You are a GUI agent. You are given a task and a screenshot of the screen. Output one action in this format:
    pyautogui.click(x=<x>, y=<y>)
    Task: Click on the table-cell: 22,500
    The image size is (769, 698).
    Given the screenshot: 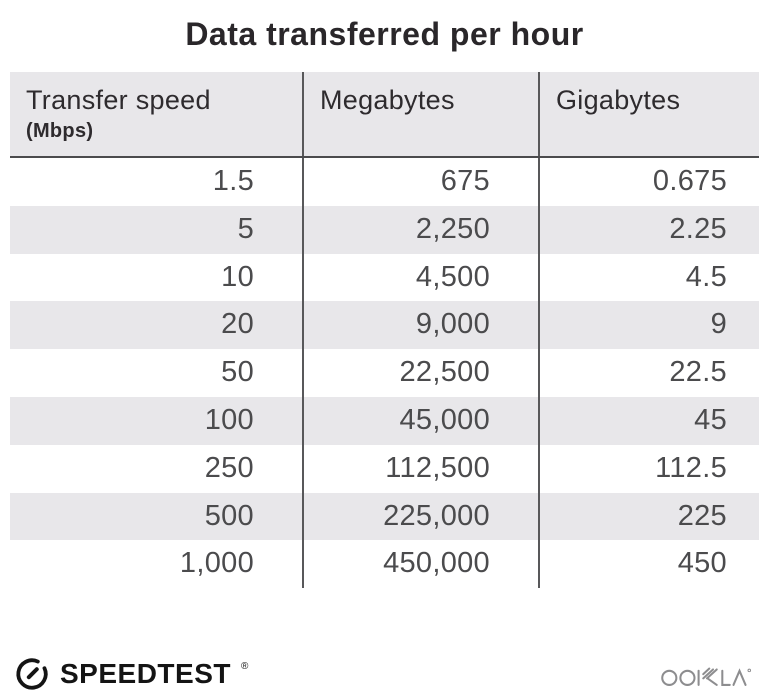 What is the action you would take?
    pyautogui.click(x=420, y=373)
    